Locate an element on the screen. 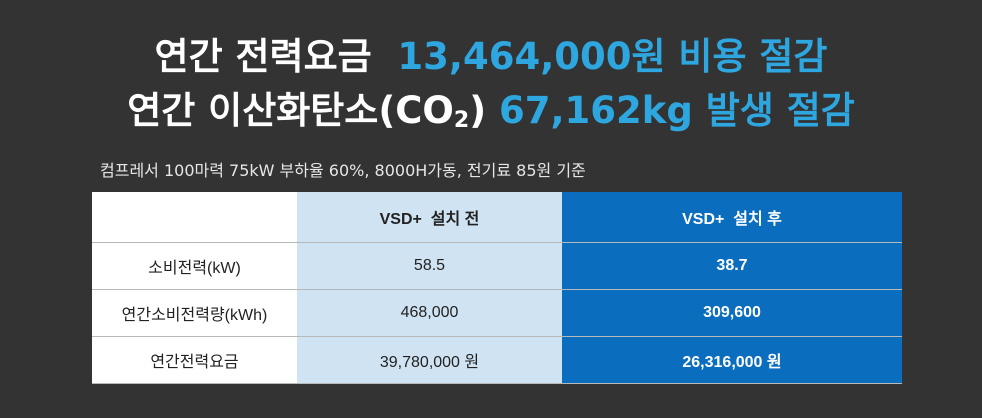 The image size is (982, 418). subscript: 2 is located at coordinates (461, 120).